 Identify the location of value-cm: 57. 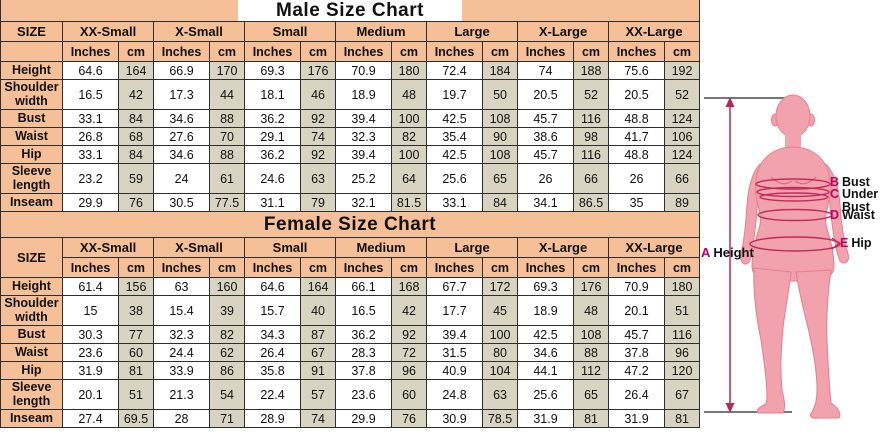
(318, 394).